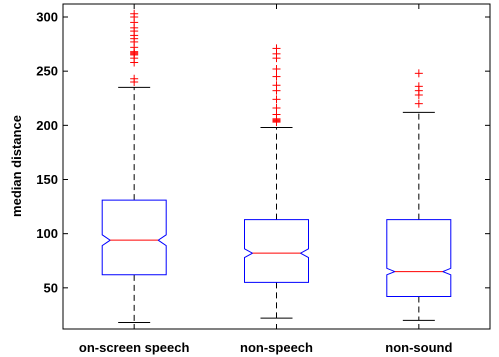 This screenshot has width=499, height=357. I want to click on y-axis-label: median distance, so click(16, 166).